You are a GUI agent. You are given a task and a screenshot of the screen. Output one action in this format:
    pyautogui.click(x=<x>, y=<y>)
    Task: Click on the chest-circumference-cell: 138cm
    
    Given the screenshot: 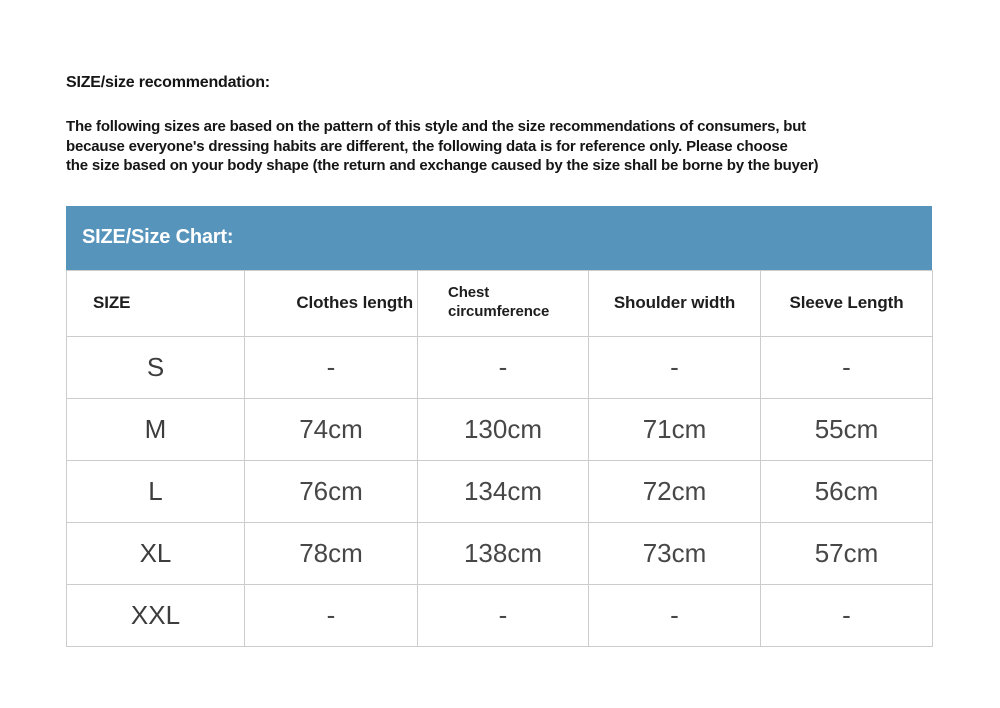 What is the action you would take?
    pyautogui.click(x=503, y=553)
    